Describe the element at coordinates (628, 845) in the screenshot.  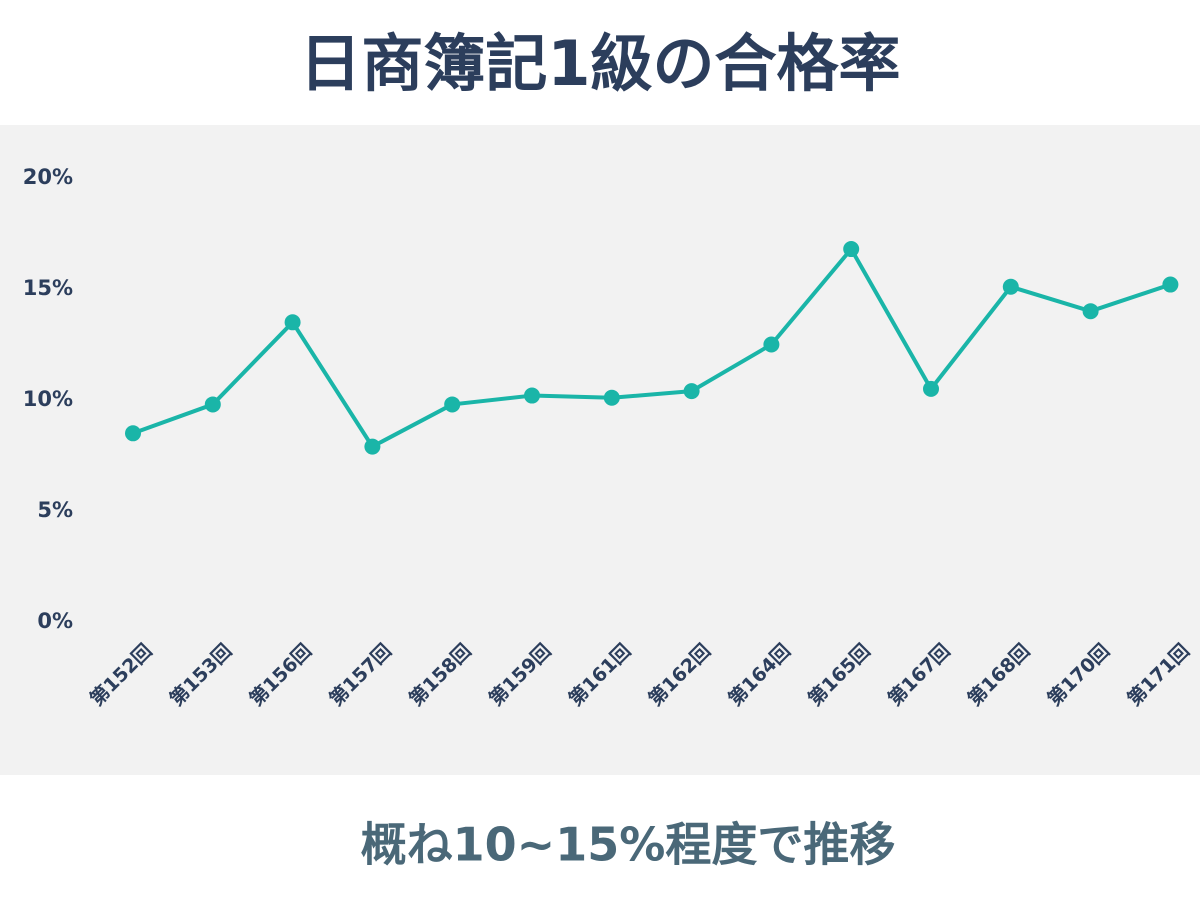
I see `chart-subtitle: 概ね10~15%程度で推移` at that location.